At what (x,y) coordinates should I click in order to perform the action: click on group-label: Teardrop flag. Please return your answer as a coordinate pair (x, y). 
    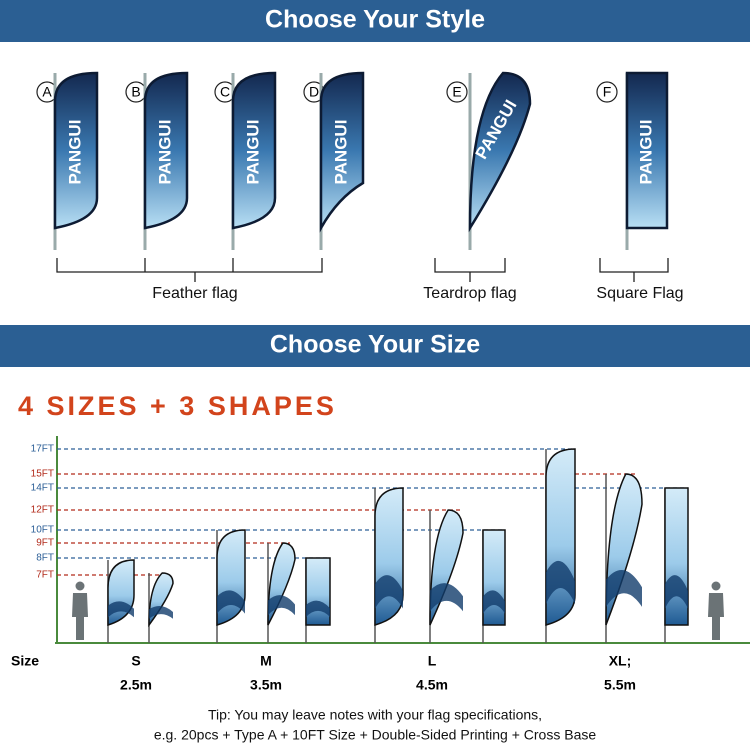
    Looking at the image, I should click on (469, 293).